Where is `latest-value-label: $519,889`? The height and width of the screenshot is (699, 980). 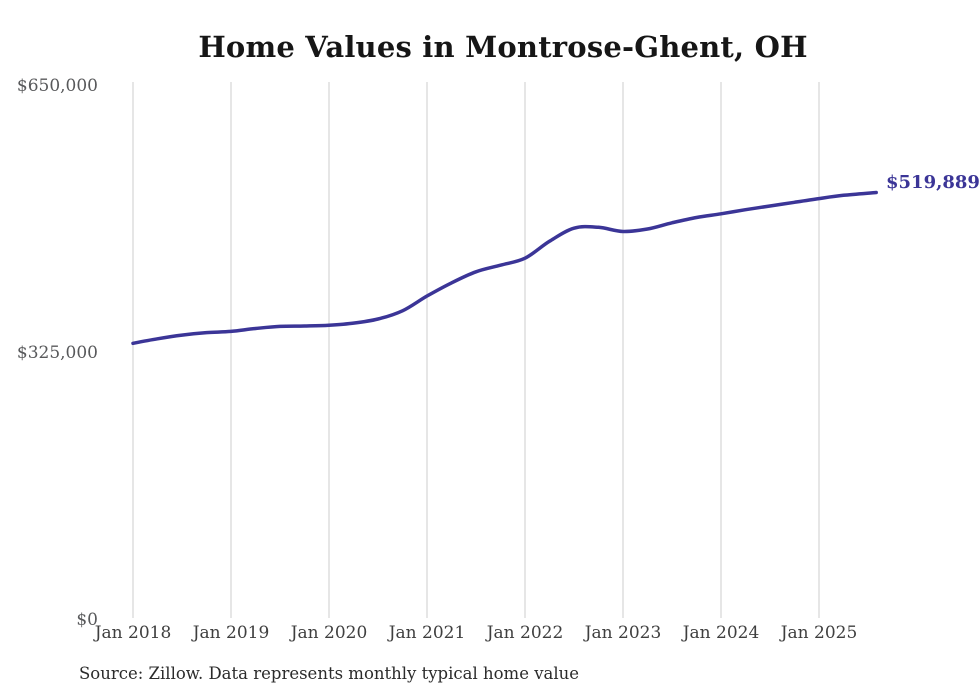 latest-value-label: $519,889 is located at coordinates (933, 182).